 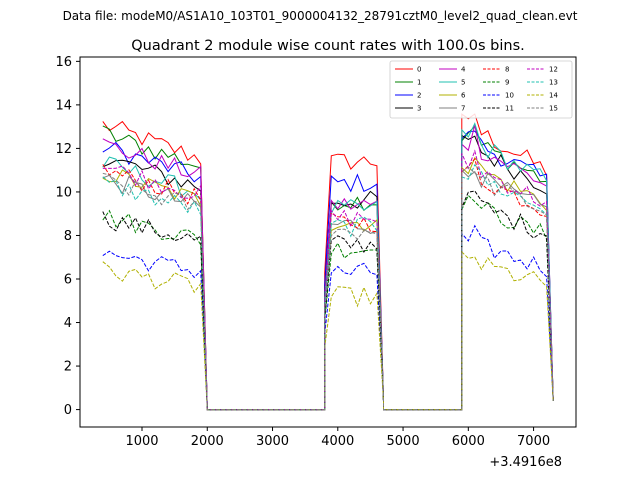 What do you see at coordinates (463, 96) in the screenshot?
I see `legend-label-6: 6` at bounding box center [463, 96].